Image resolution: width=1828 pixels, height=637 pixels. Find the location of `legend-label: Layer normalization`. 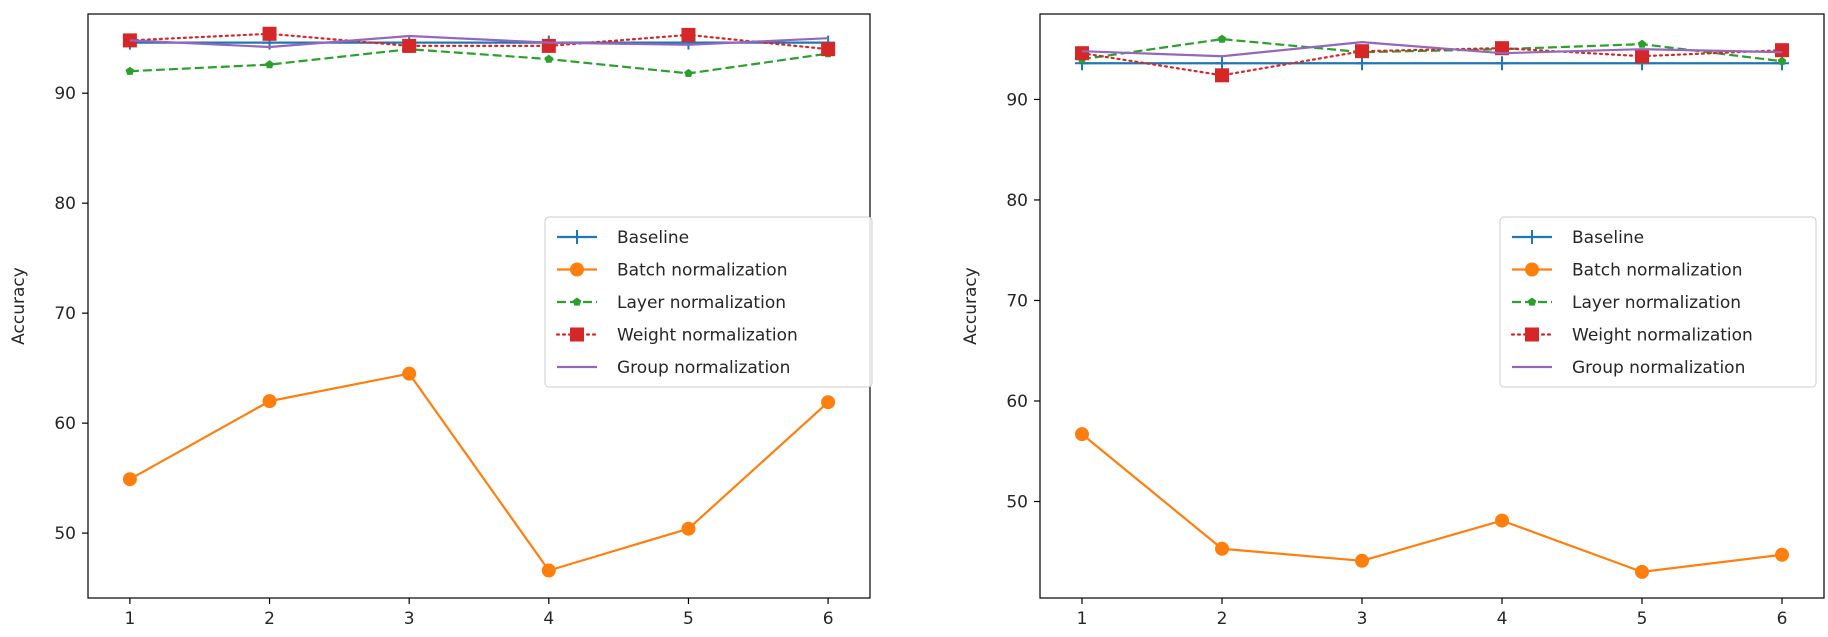

legend-label: Layer normalization is located at coordinates (701, 303).